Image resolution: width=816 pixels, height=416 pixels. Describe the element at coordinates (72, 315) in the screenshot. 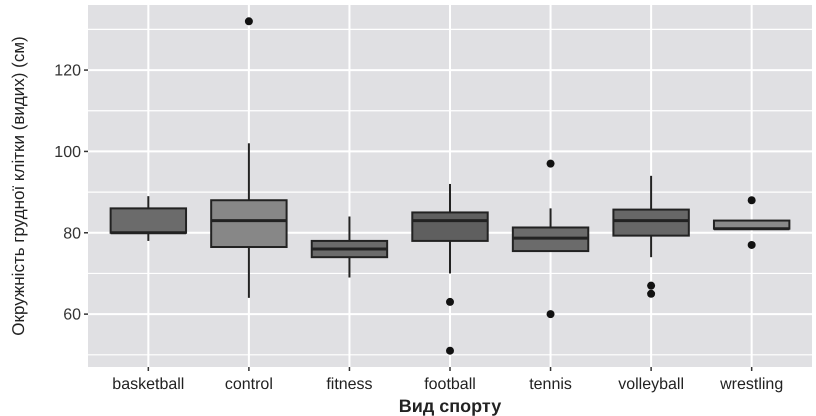

I see `y-tick-label: 60` at that location.